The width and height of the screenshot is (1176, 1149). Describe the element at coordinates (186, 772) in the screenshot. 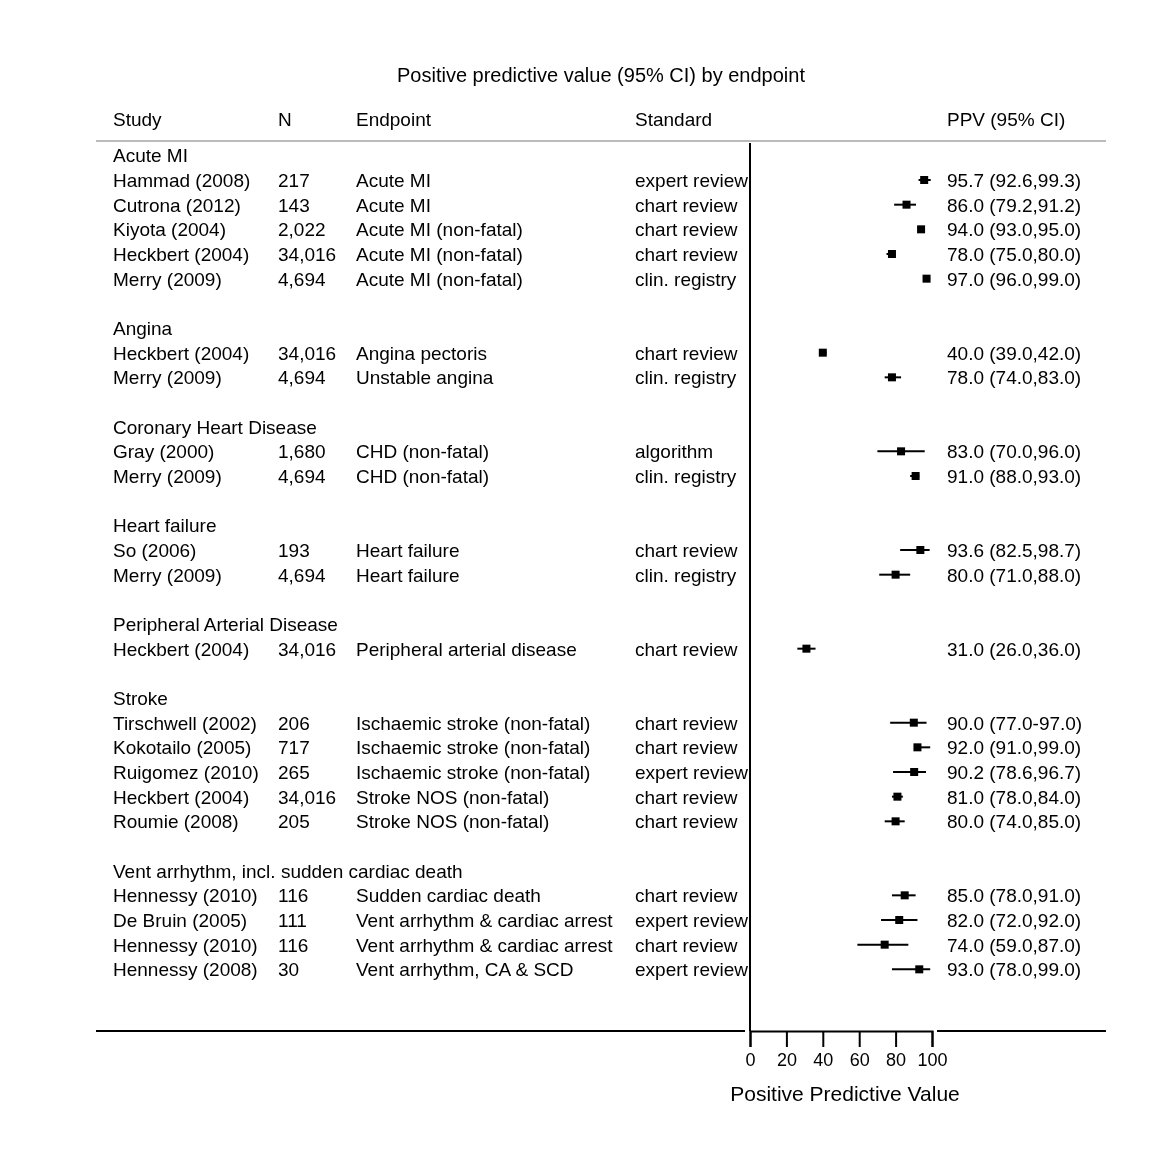

I see `category-label: Ruigomez (2010)` at that location.